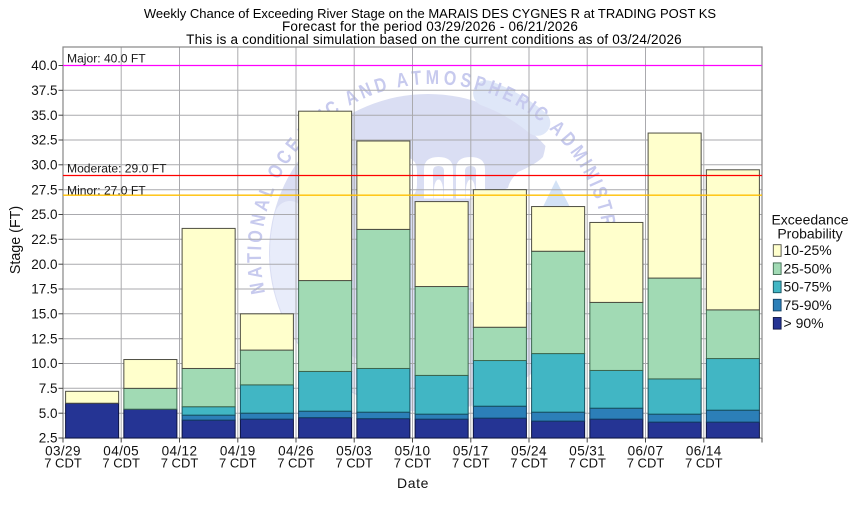 This screenshot has width=850, height=505. What do you see at coordinates (529, 451) in the screenshot?
I see `svg-text: 05/24` at bounding box center [529, 451].